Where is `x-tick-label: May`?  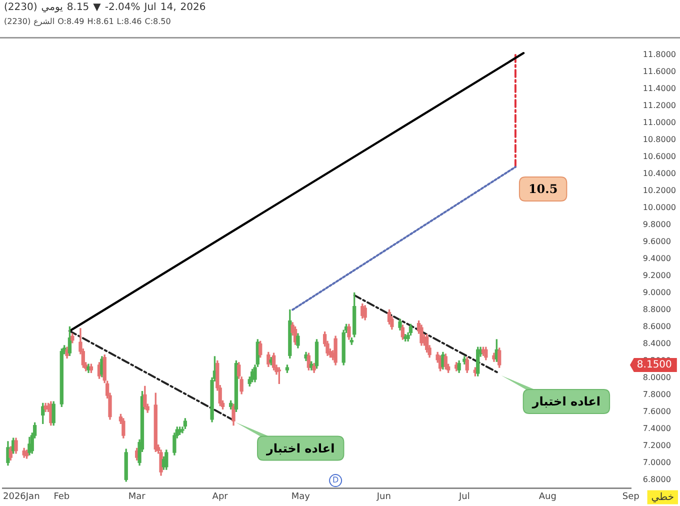 x-tick-label: May is located at coordinates (301, 497).